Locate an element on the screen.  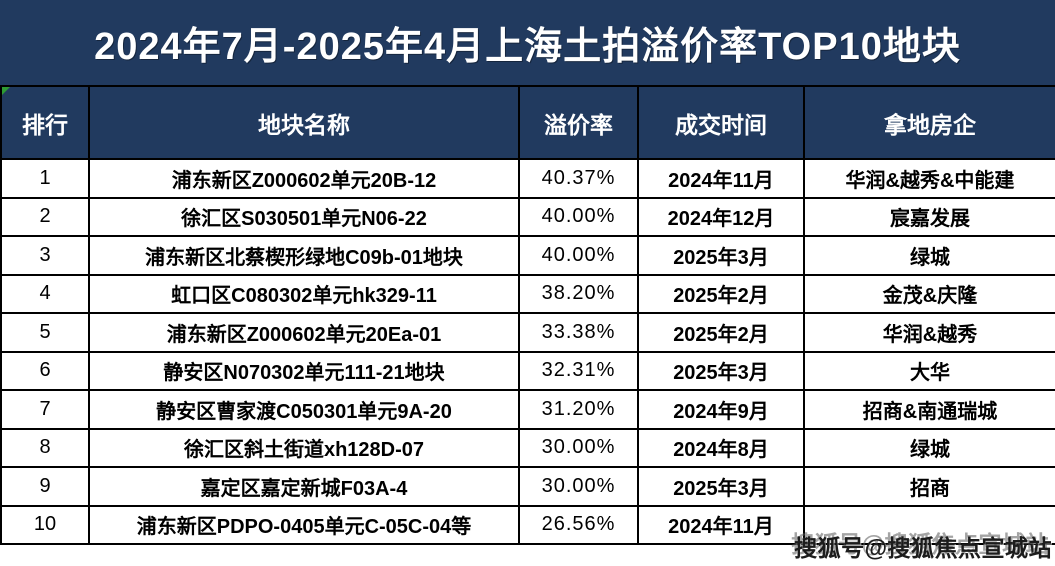
cell-company: 金茂&庆隆 is located at coordinates (929, 293).